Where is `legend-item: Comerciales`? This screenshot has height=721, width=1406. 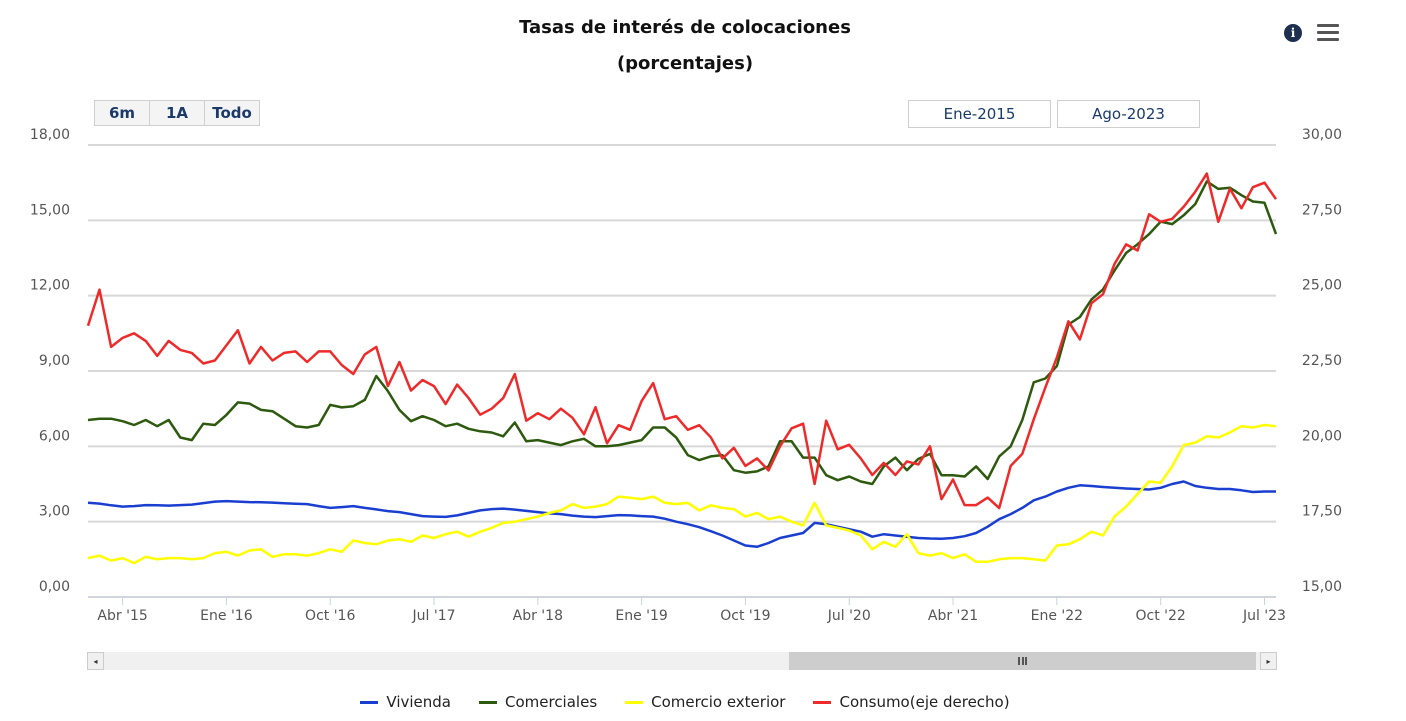 legend-item: Comerciales is located at coordinates (538, 702).